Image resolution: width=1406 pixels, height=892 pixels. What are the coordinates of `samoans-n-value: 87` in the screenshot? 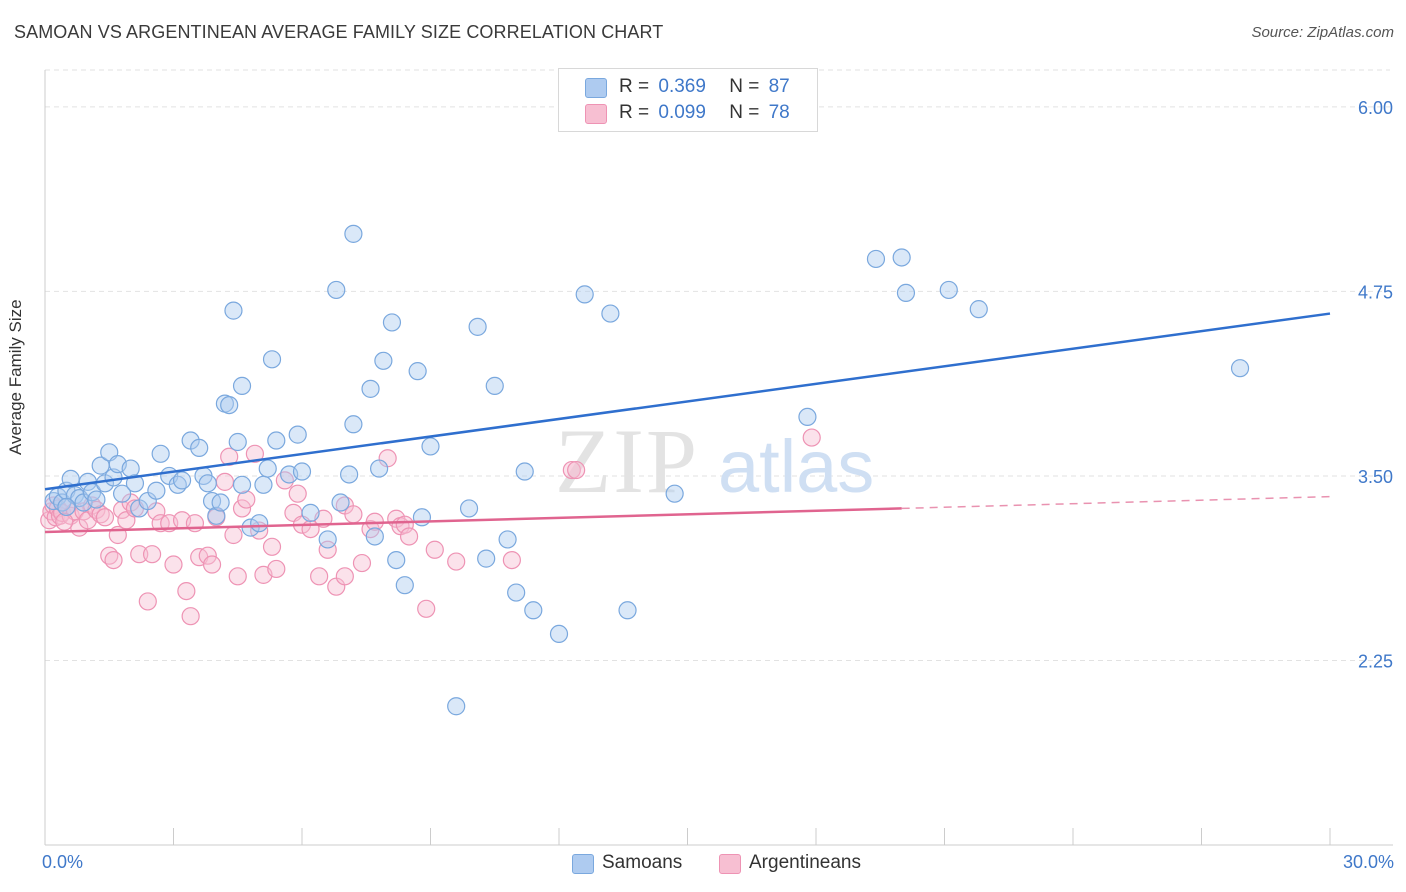 It's located at (779, 86).